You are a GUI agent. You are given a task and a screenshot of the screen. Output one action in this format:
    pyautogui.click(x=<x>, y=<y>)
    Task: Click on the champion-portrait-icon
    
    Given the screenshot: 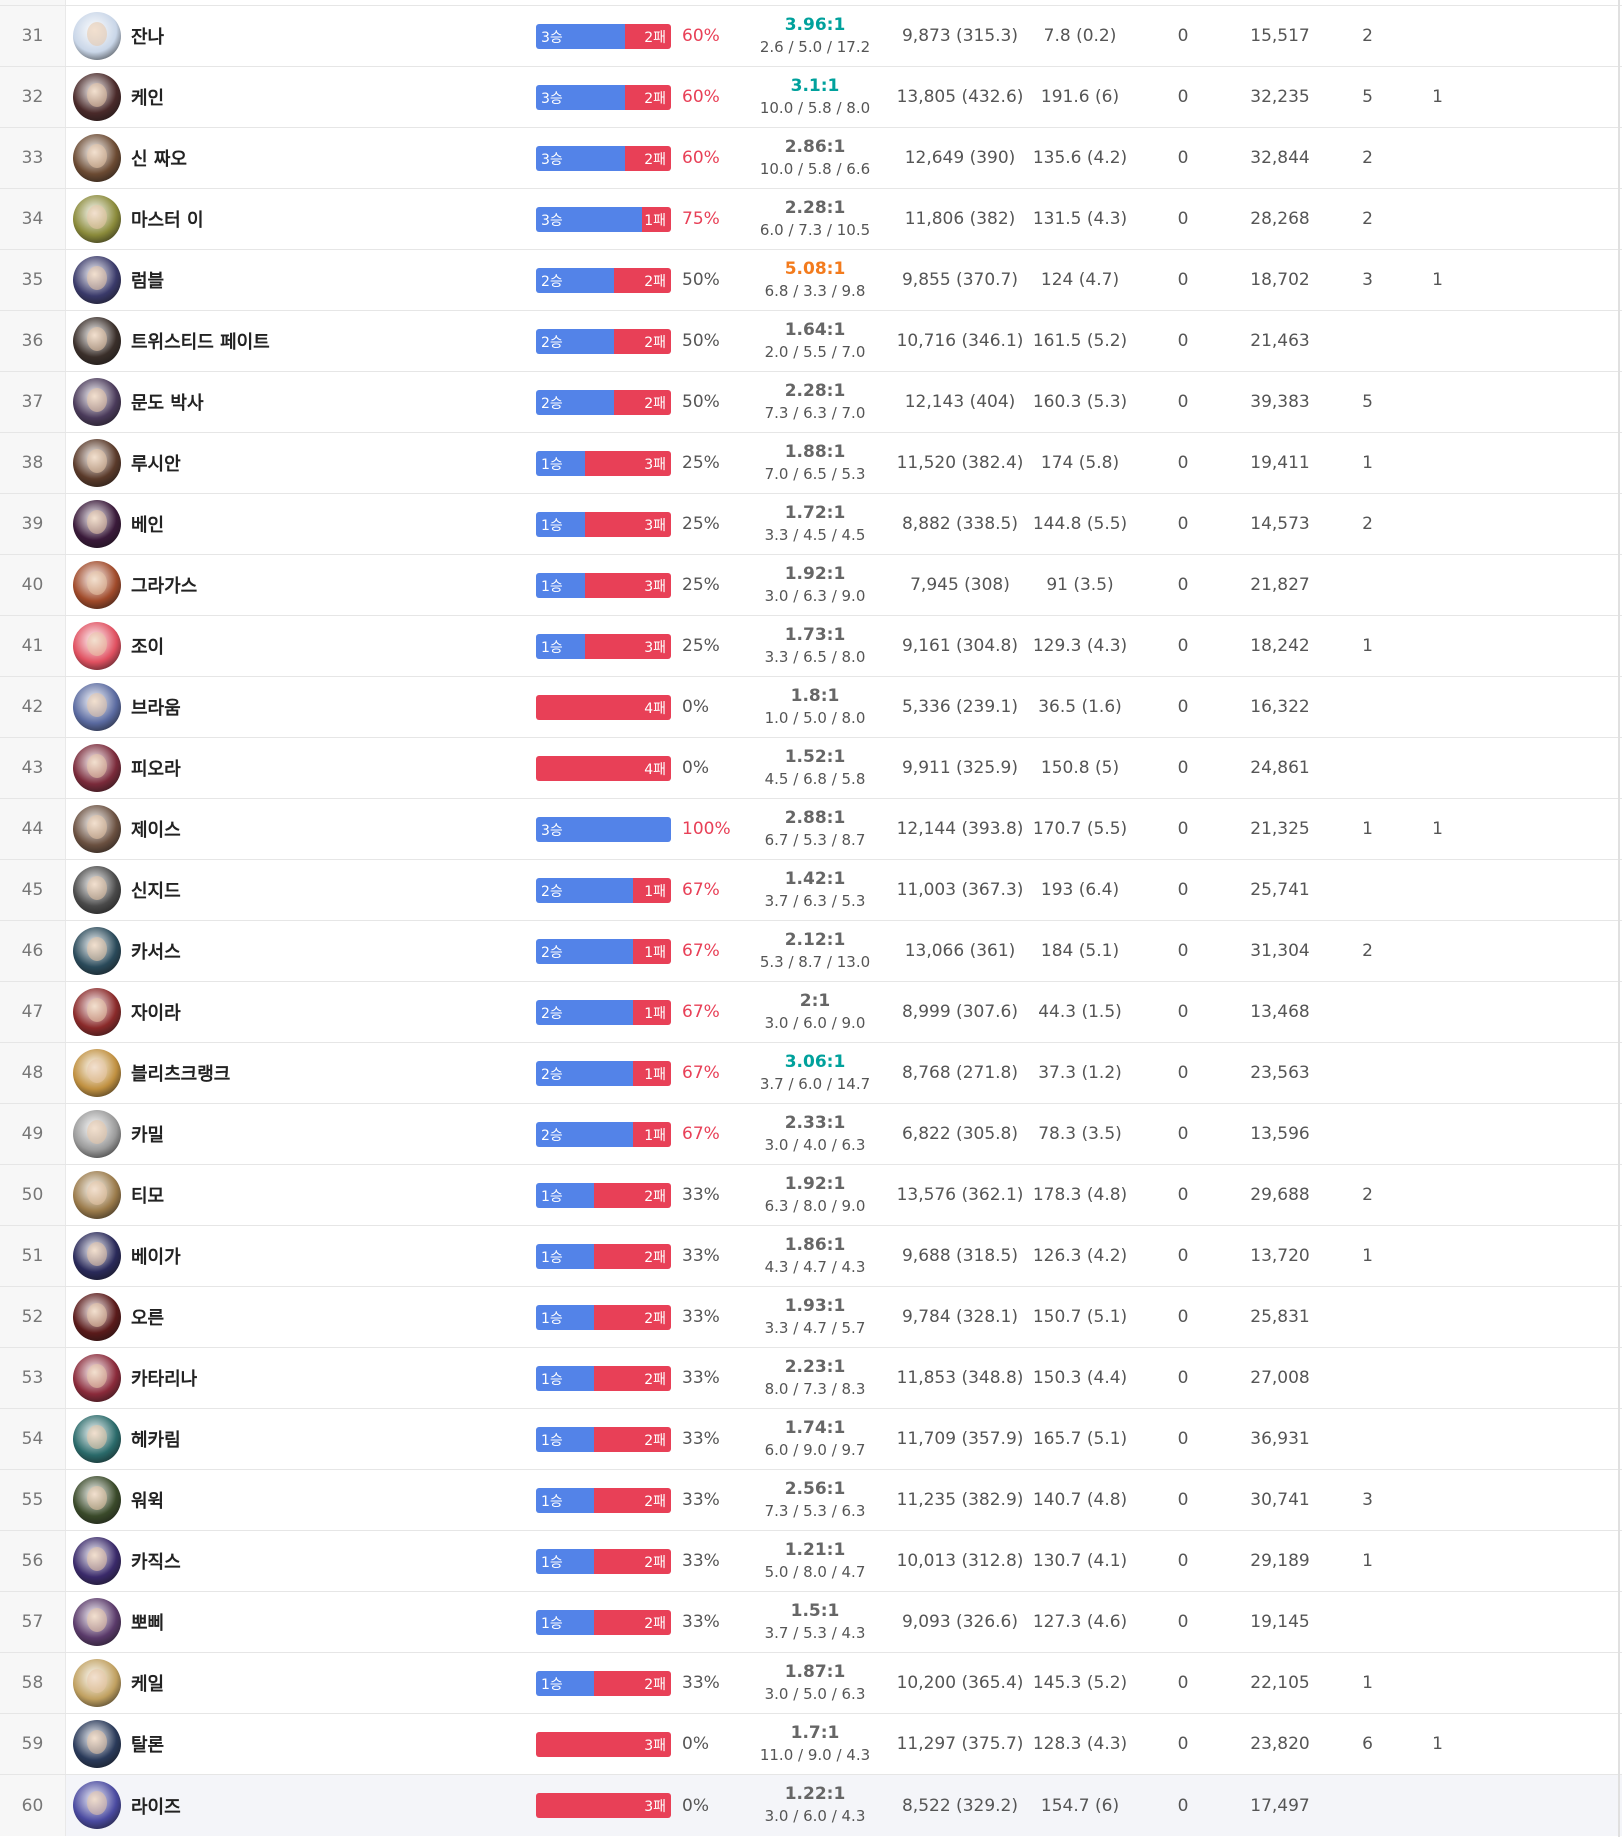 What is the action you would take?
    pyautogui.click(x=97, y=949)
    